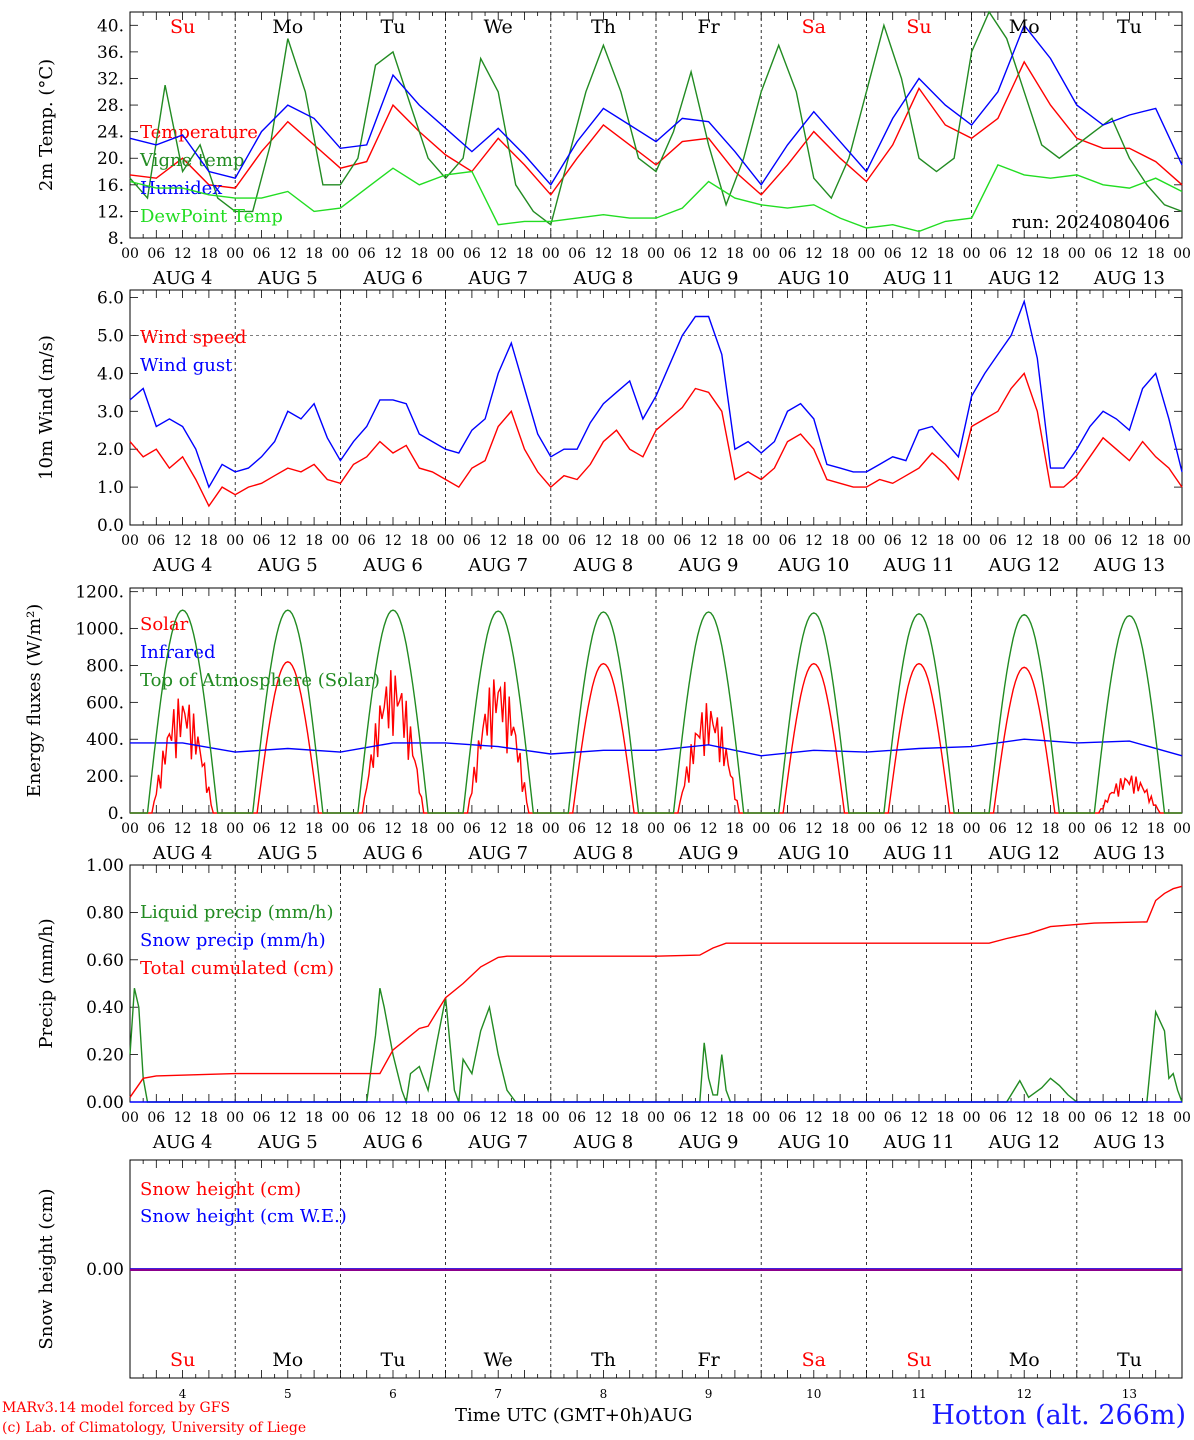  What do you see at coordinates (105, 666) in the screenshot?
I see `y-tick-label: 800.` at bounding box center [105, 666].